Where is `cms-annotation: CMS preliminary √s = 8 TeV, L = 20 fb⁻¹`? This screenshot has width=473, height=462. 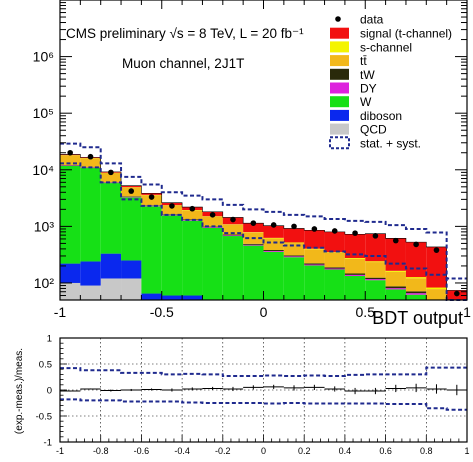
cms-annotation: CMS preliminary √s = 8 TeV, L = 20 fb⁻¹ is located at coordinates (185, 33).